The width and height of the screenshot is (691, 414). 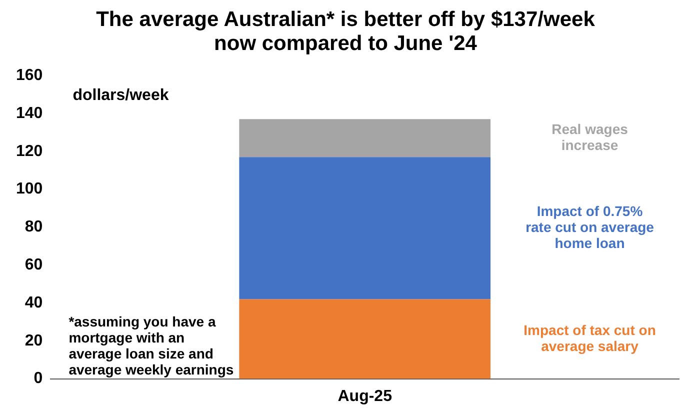 I want to click on y-tick-label: 160, so click(x=29, y=75).